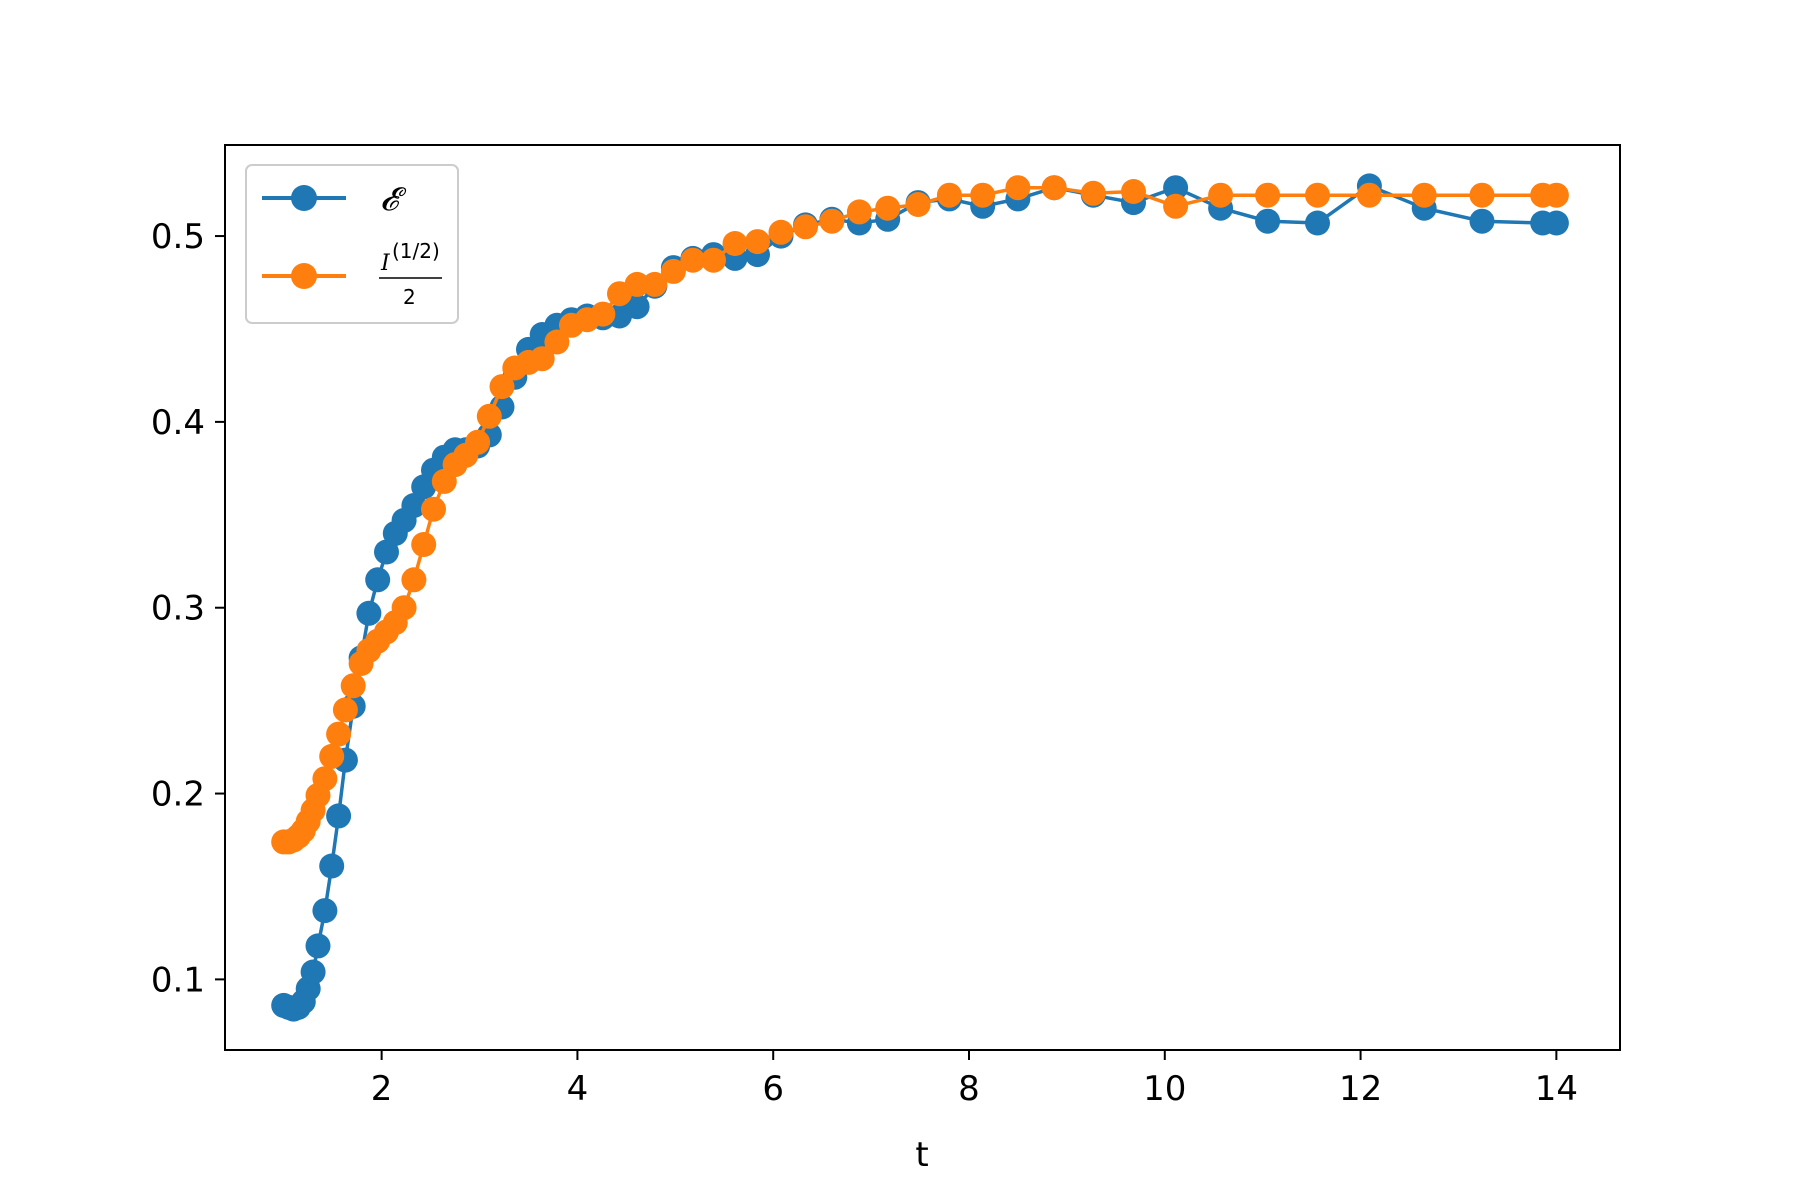 This screenshot has width=1800, height=1200. What do you see at coordinates (178, 423) in the screenshot?
I see `y-tick-label: 0.4` at bounding box center [178, 423].